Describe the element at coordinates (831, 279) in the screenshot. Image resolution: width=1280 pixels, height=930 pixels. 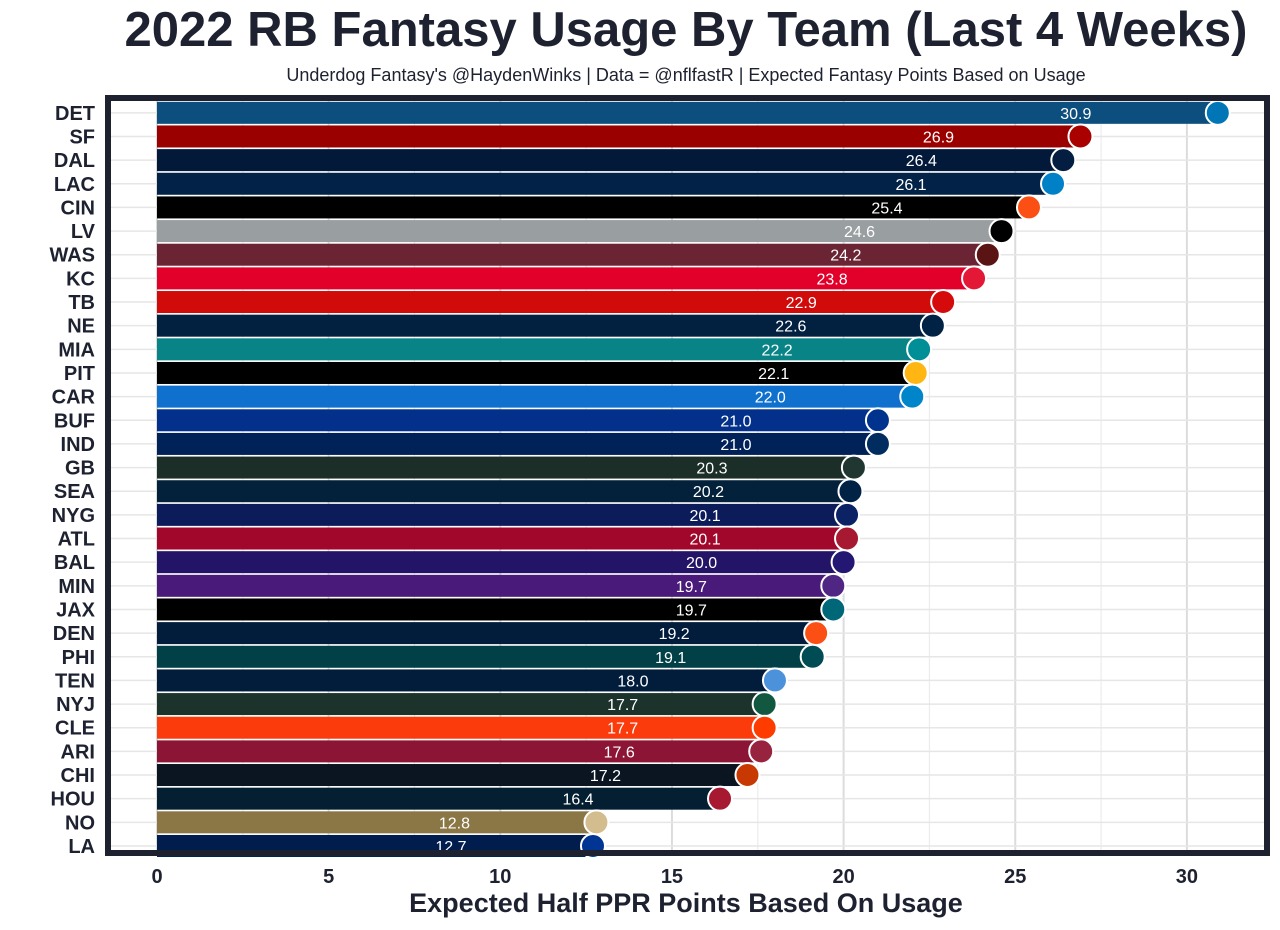
I see `value-label-kc: 23.8` at that location.